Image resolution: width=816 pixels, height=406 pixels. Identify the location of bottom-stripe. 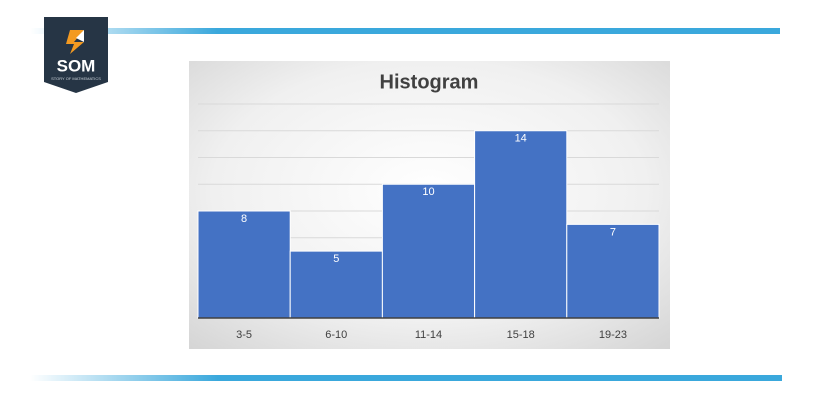
(406, 378).